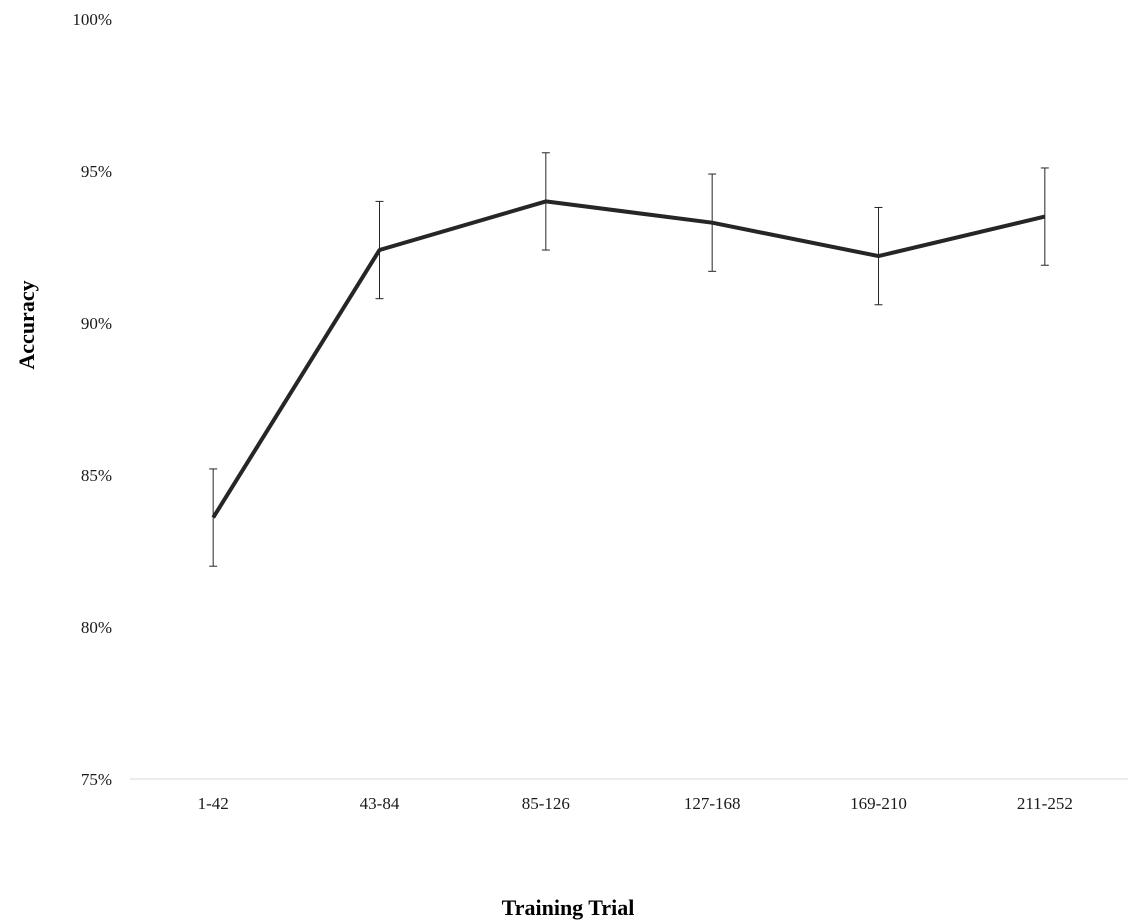  I want to click on y-tick-label: 90%, so click(96, 323).